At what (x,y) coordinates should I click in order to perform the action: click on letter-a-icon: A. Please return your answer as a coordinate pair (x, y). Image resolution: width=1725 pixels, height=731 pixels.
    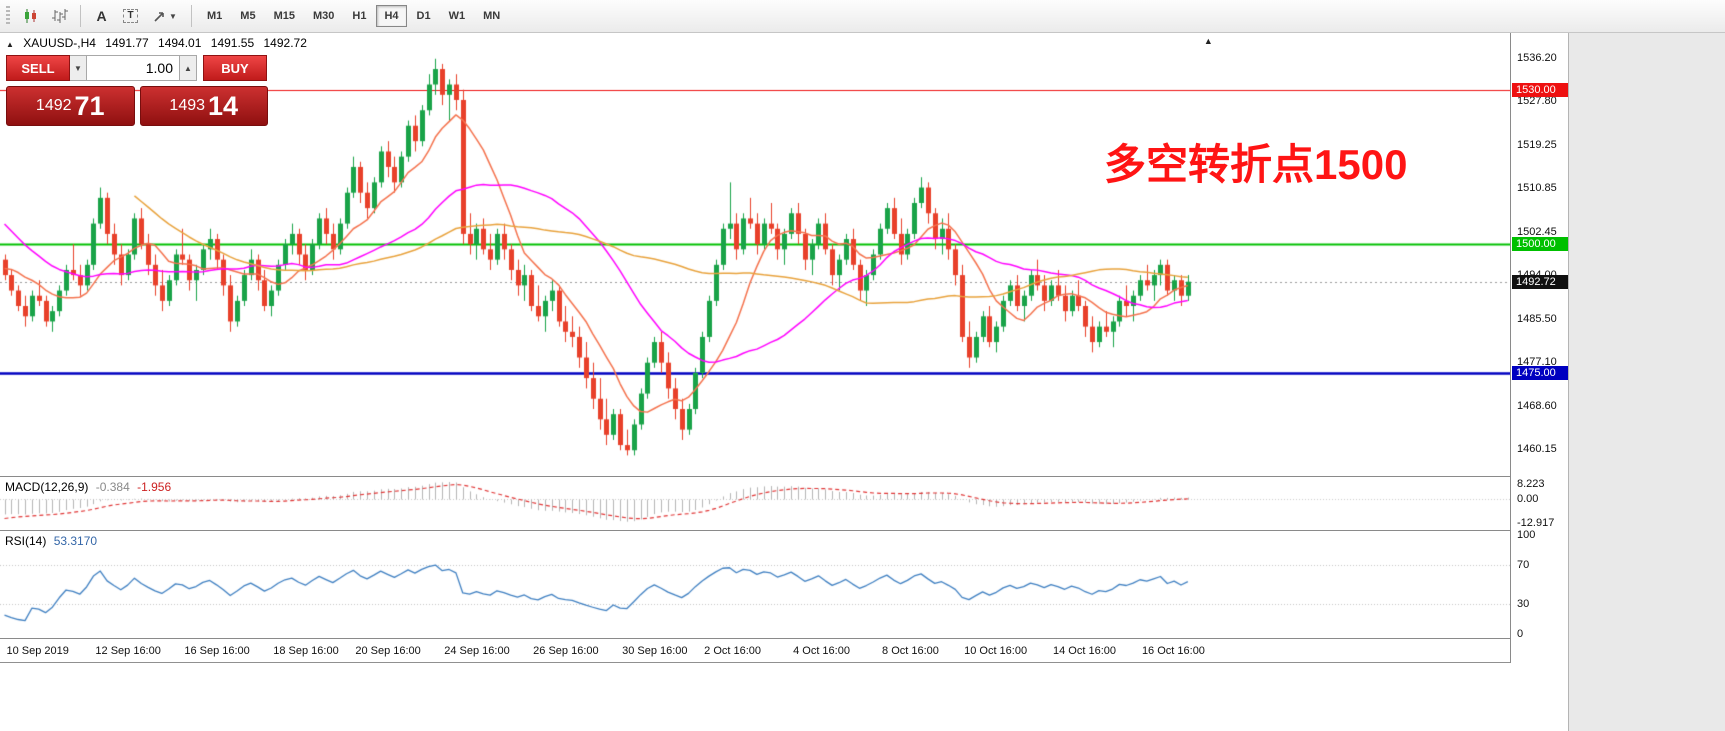
    Looking at the image, I should click on (101, 16).